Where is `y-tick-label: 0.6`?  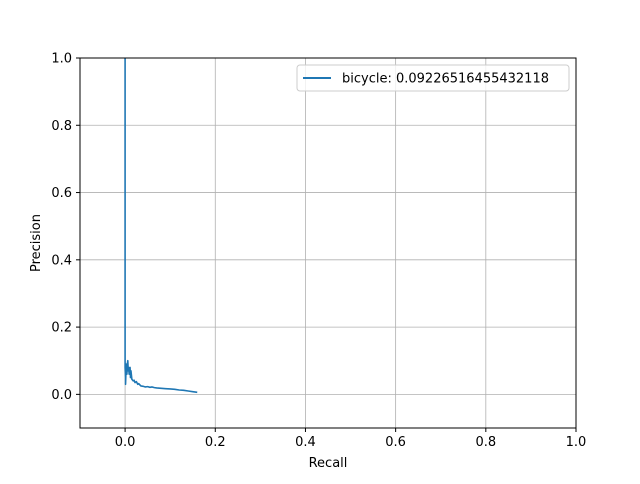 y-tick-label: 0.6 is located at coordinates (61, 193).